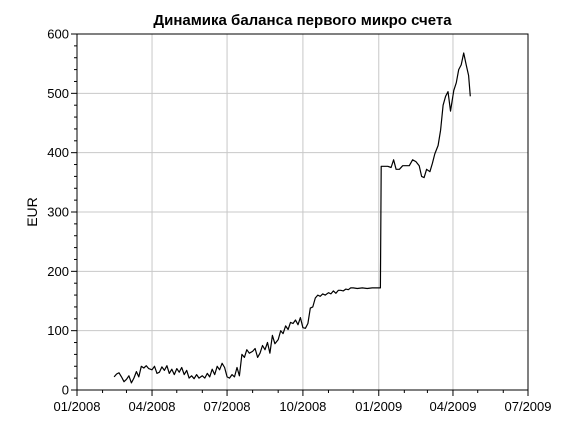 This screenshot has width=583, height=438. Describe the element at coordinates (302, 406) in the screenshot. I see `x-tick-label: 10/2008` at that location.